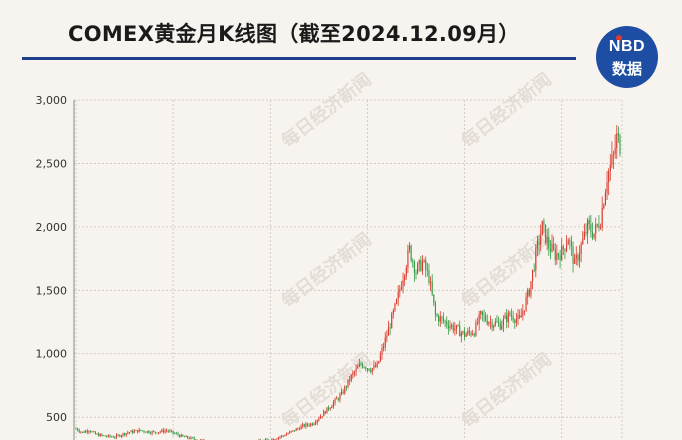  I want to click on title-underline, so click(299, 58).